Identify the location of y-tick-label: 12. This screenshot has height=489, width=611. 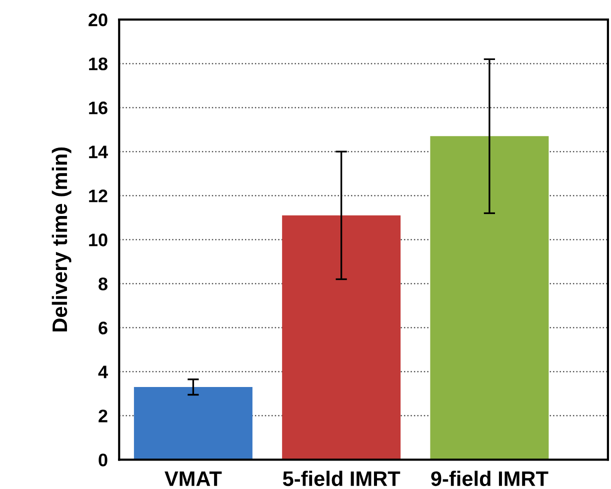
(98, 196).